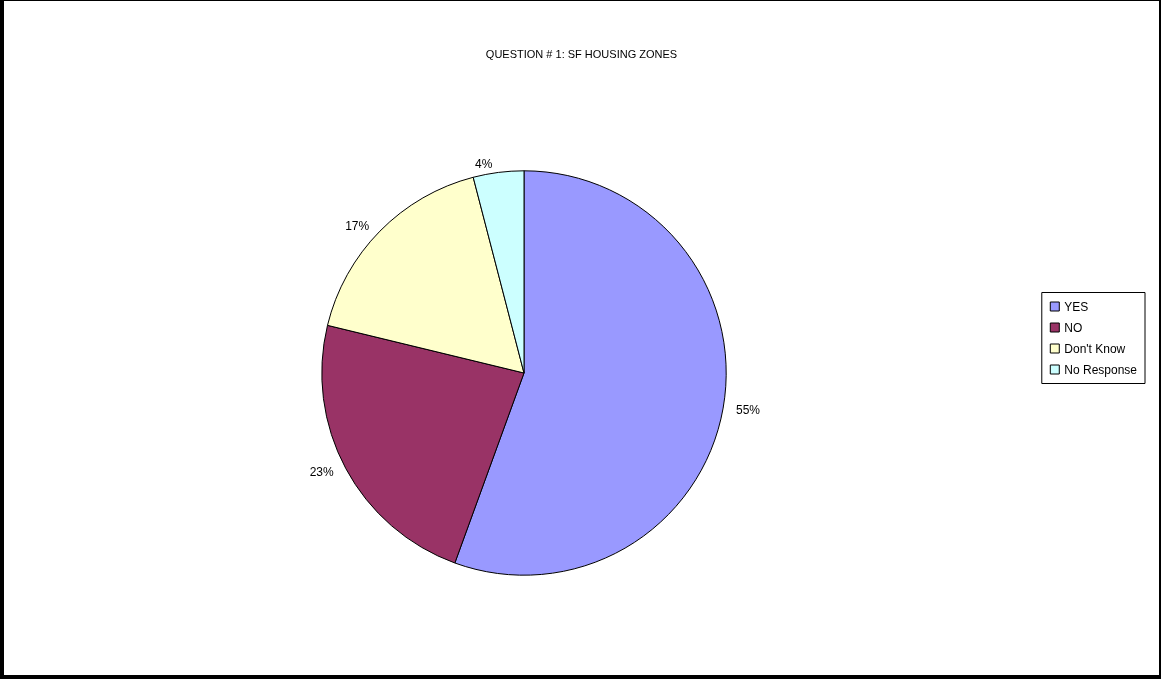  Describe the element at coordinates (484, 164) in the screenshot. I see `data-label: 4%` at that location.